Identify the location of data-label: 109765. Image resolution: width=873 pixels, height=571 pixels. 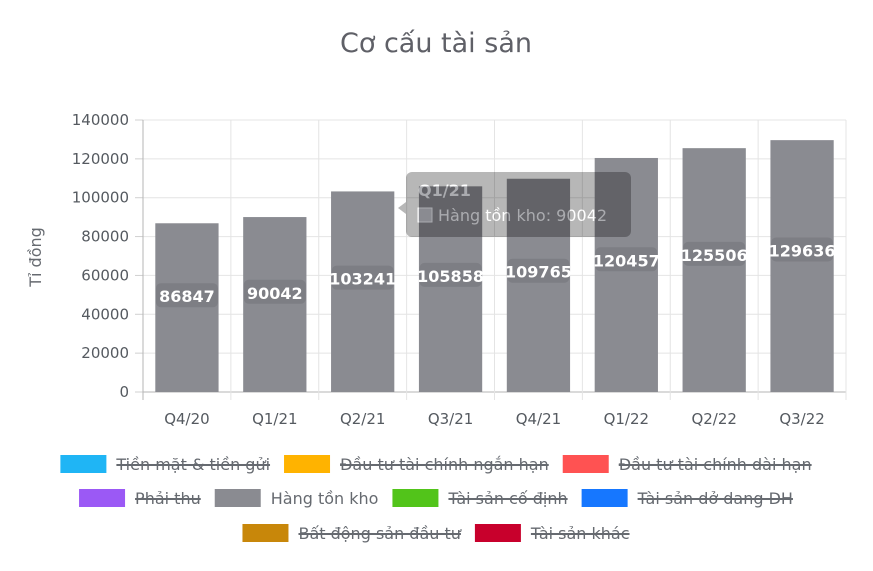
(538, 272).